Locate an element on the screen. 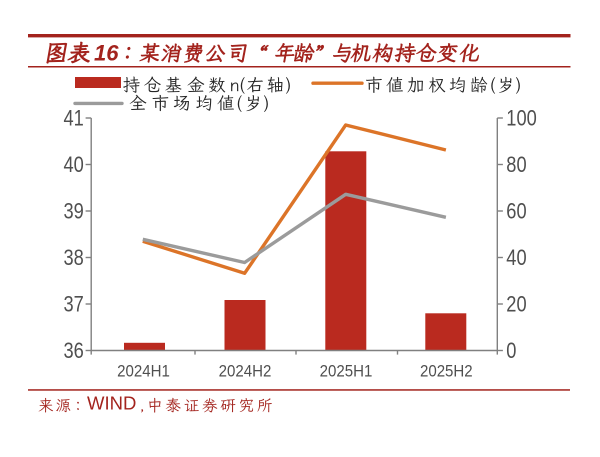 This screenshot has height=457, width=600. svg-text: WIND is located at coordinates (111, 403).